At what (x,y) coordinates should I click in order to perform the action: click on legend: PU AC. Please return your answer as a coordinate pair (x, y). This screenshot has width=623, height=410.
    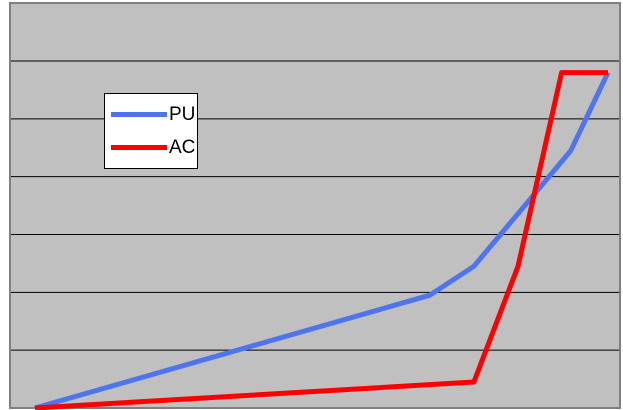
    Looking at the image, I should click on (151, 131).